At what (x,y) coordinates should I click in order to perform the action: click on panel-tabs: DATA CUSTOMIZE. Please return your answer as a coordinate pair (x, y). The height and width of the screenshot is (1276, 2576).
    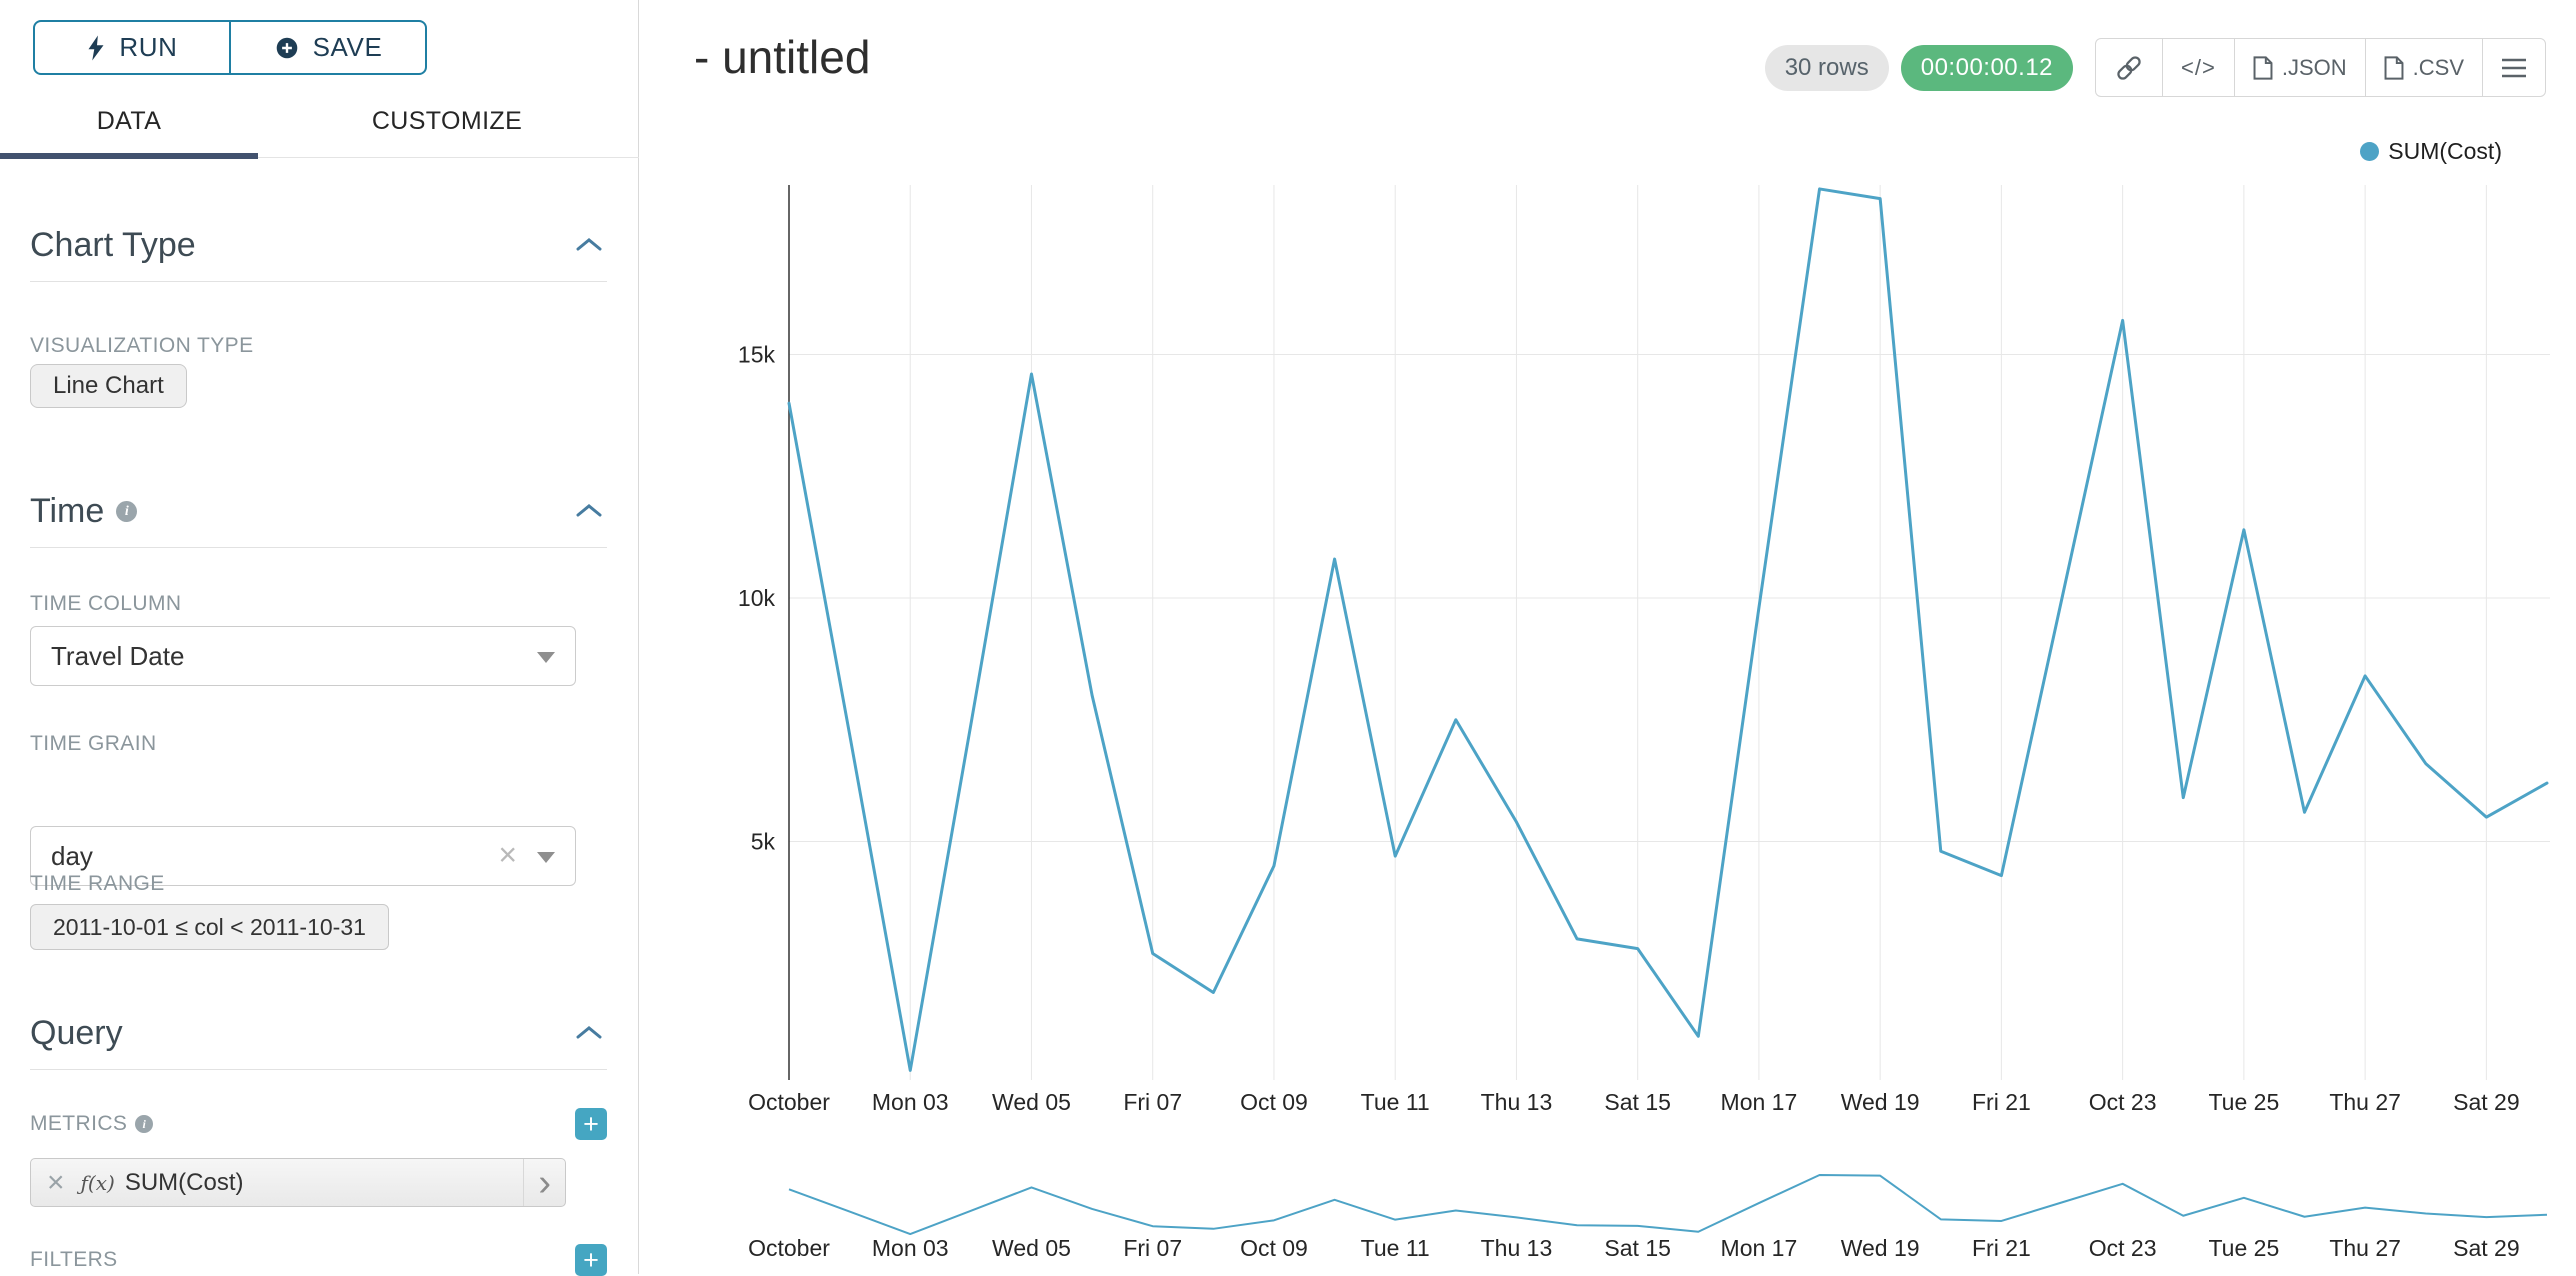
    Looking at the image, I should click on (319, 122).